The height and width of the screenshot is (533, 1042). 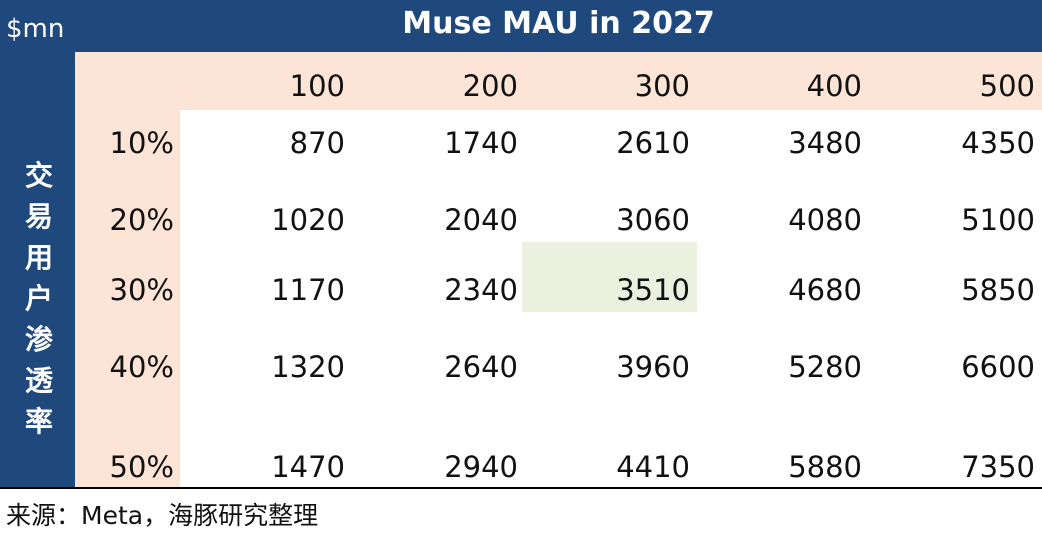 I want to click on cell-value: 4680, so click(x=825, y=290).